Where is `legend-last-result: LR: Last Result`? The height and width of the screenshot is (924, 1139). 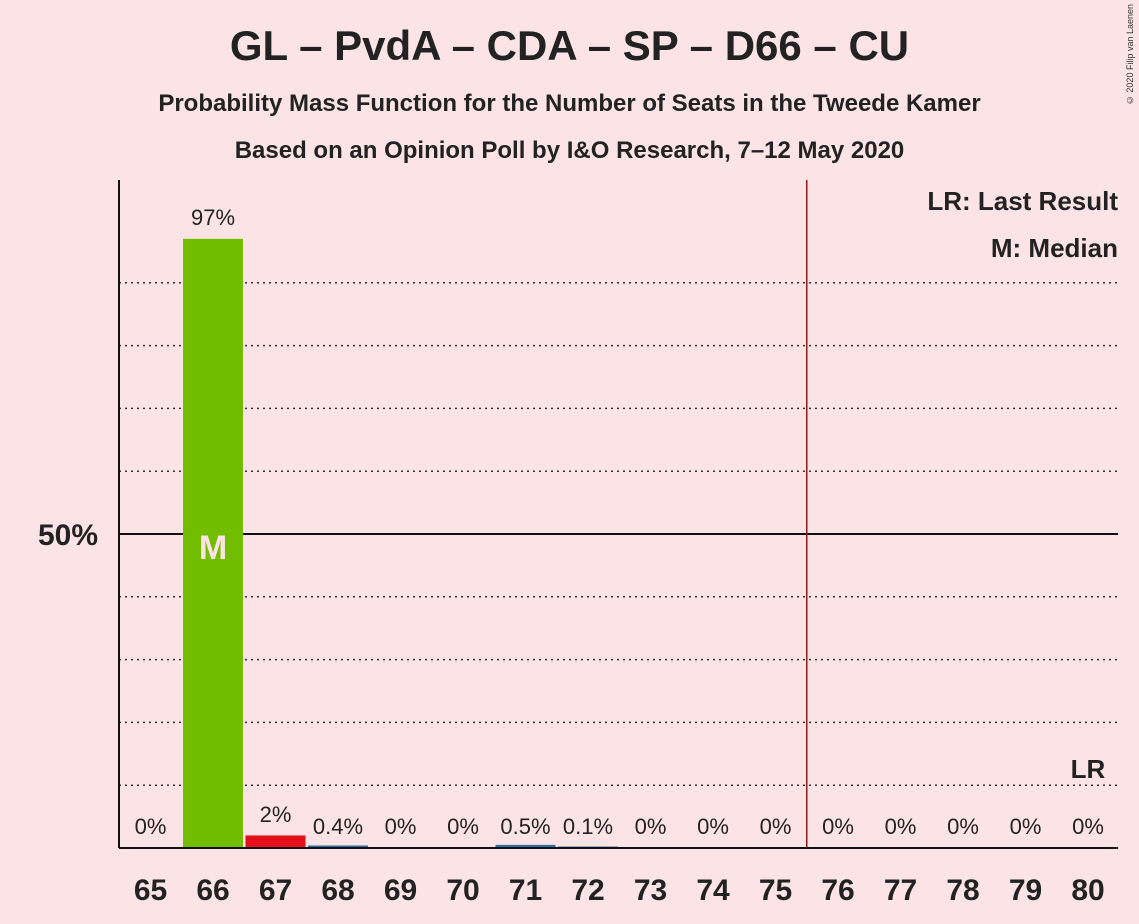 legend-last-result: LR: Last Result is located at coordinates (1022, 201).